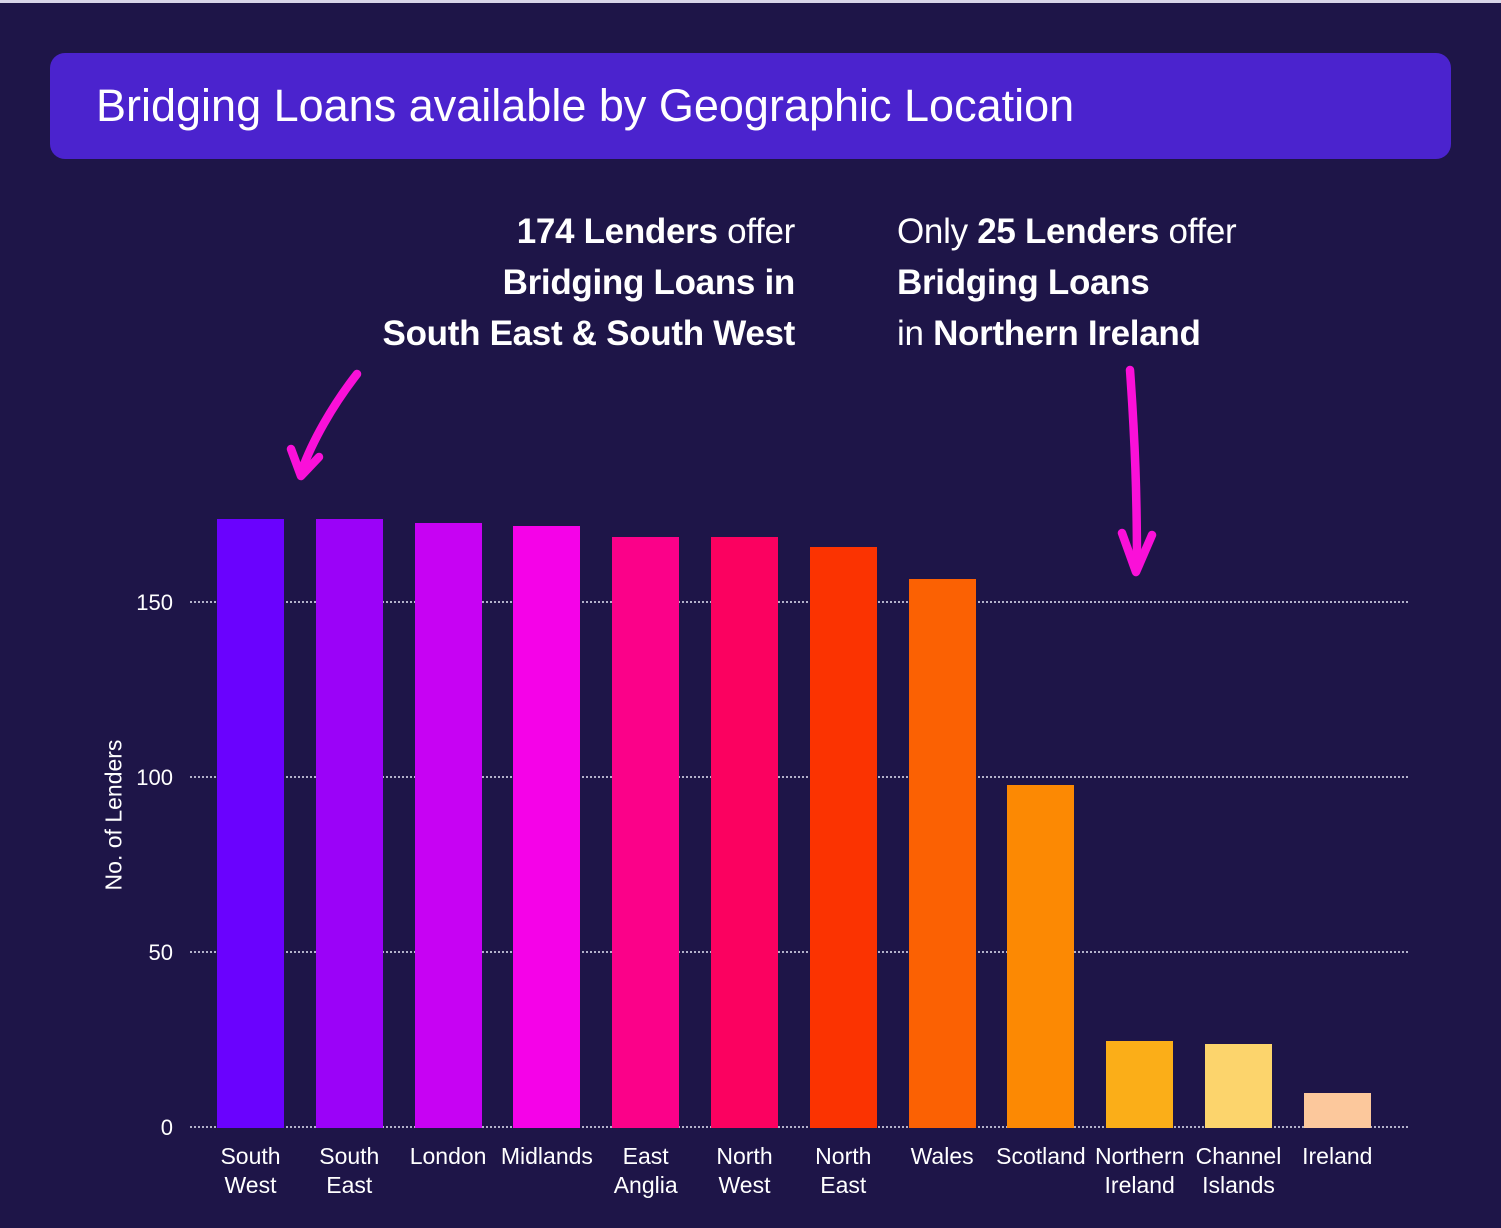 Image resolution: width=1501 pixels, height=1228 pixels. Describe the element at coordinates (656, 231) in the screenshot. I see `annotation-line: 174 Lenders offer` at that location.